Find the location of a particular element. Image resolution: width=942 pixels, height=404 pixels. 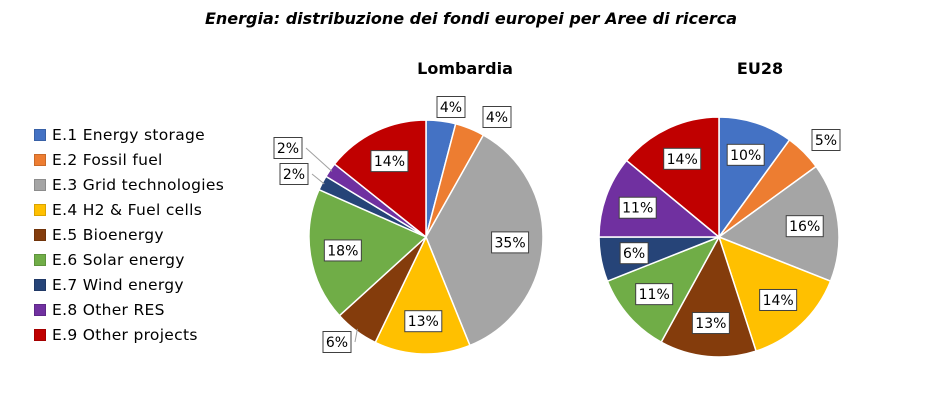

legend-item: E.1 Energy storage is located at coordinates (129, 134).